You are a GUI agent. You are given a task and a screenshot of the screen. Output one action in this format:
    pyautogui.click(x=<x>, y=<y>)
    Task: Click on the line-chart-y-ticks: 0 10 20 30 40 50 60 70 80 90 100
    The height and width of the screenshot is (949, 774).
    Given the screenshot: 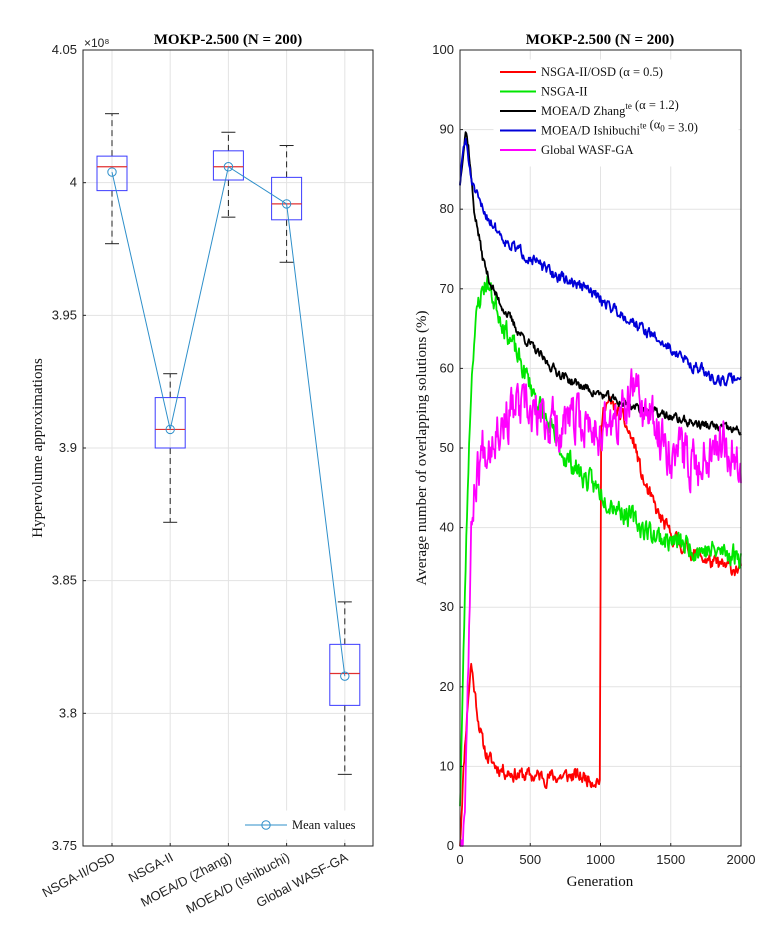 What is the action you would take?
    pyautogui.click(x=447, y=447)
    